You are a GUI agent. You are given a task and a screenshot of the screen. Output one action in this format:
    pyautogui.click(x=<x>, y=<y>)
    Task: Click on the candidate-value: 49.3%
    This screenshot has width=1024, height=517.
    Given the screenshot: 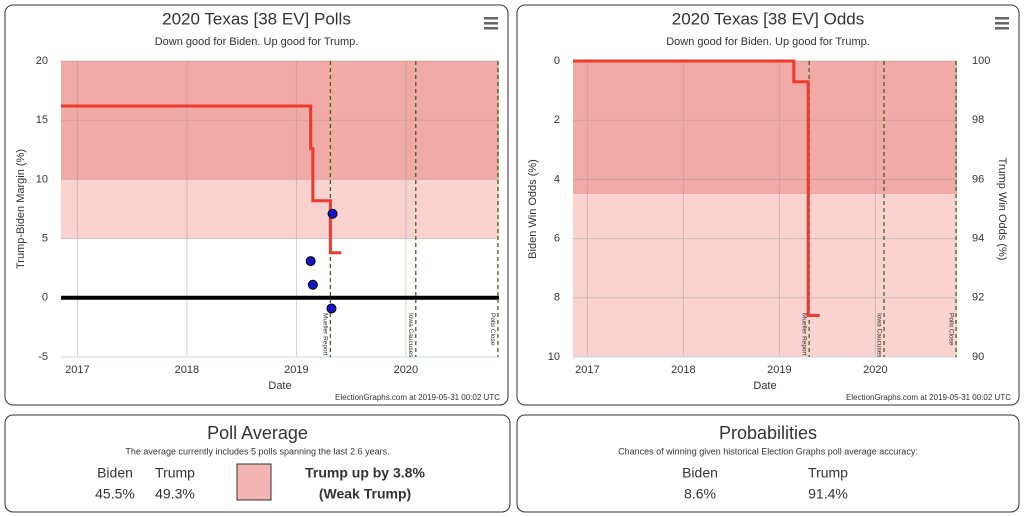 What is the action you would take?
    pyautogui.click(x=175, y=494)
    